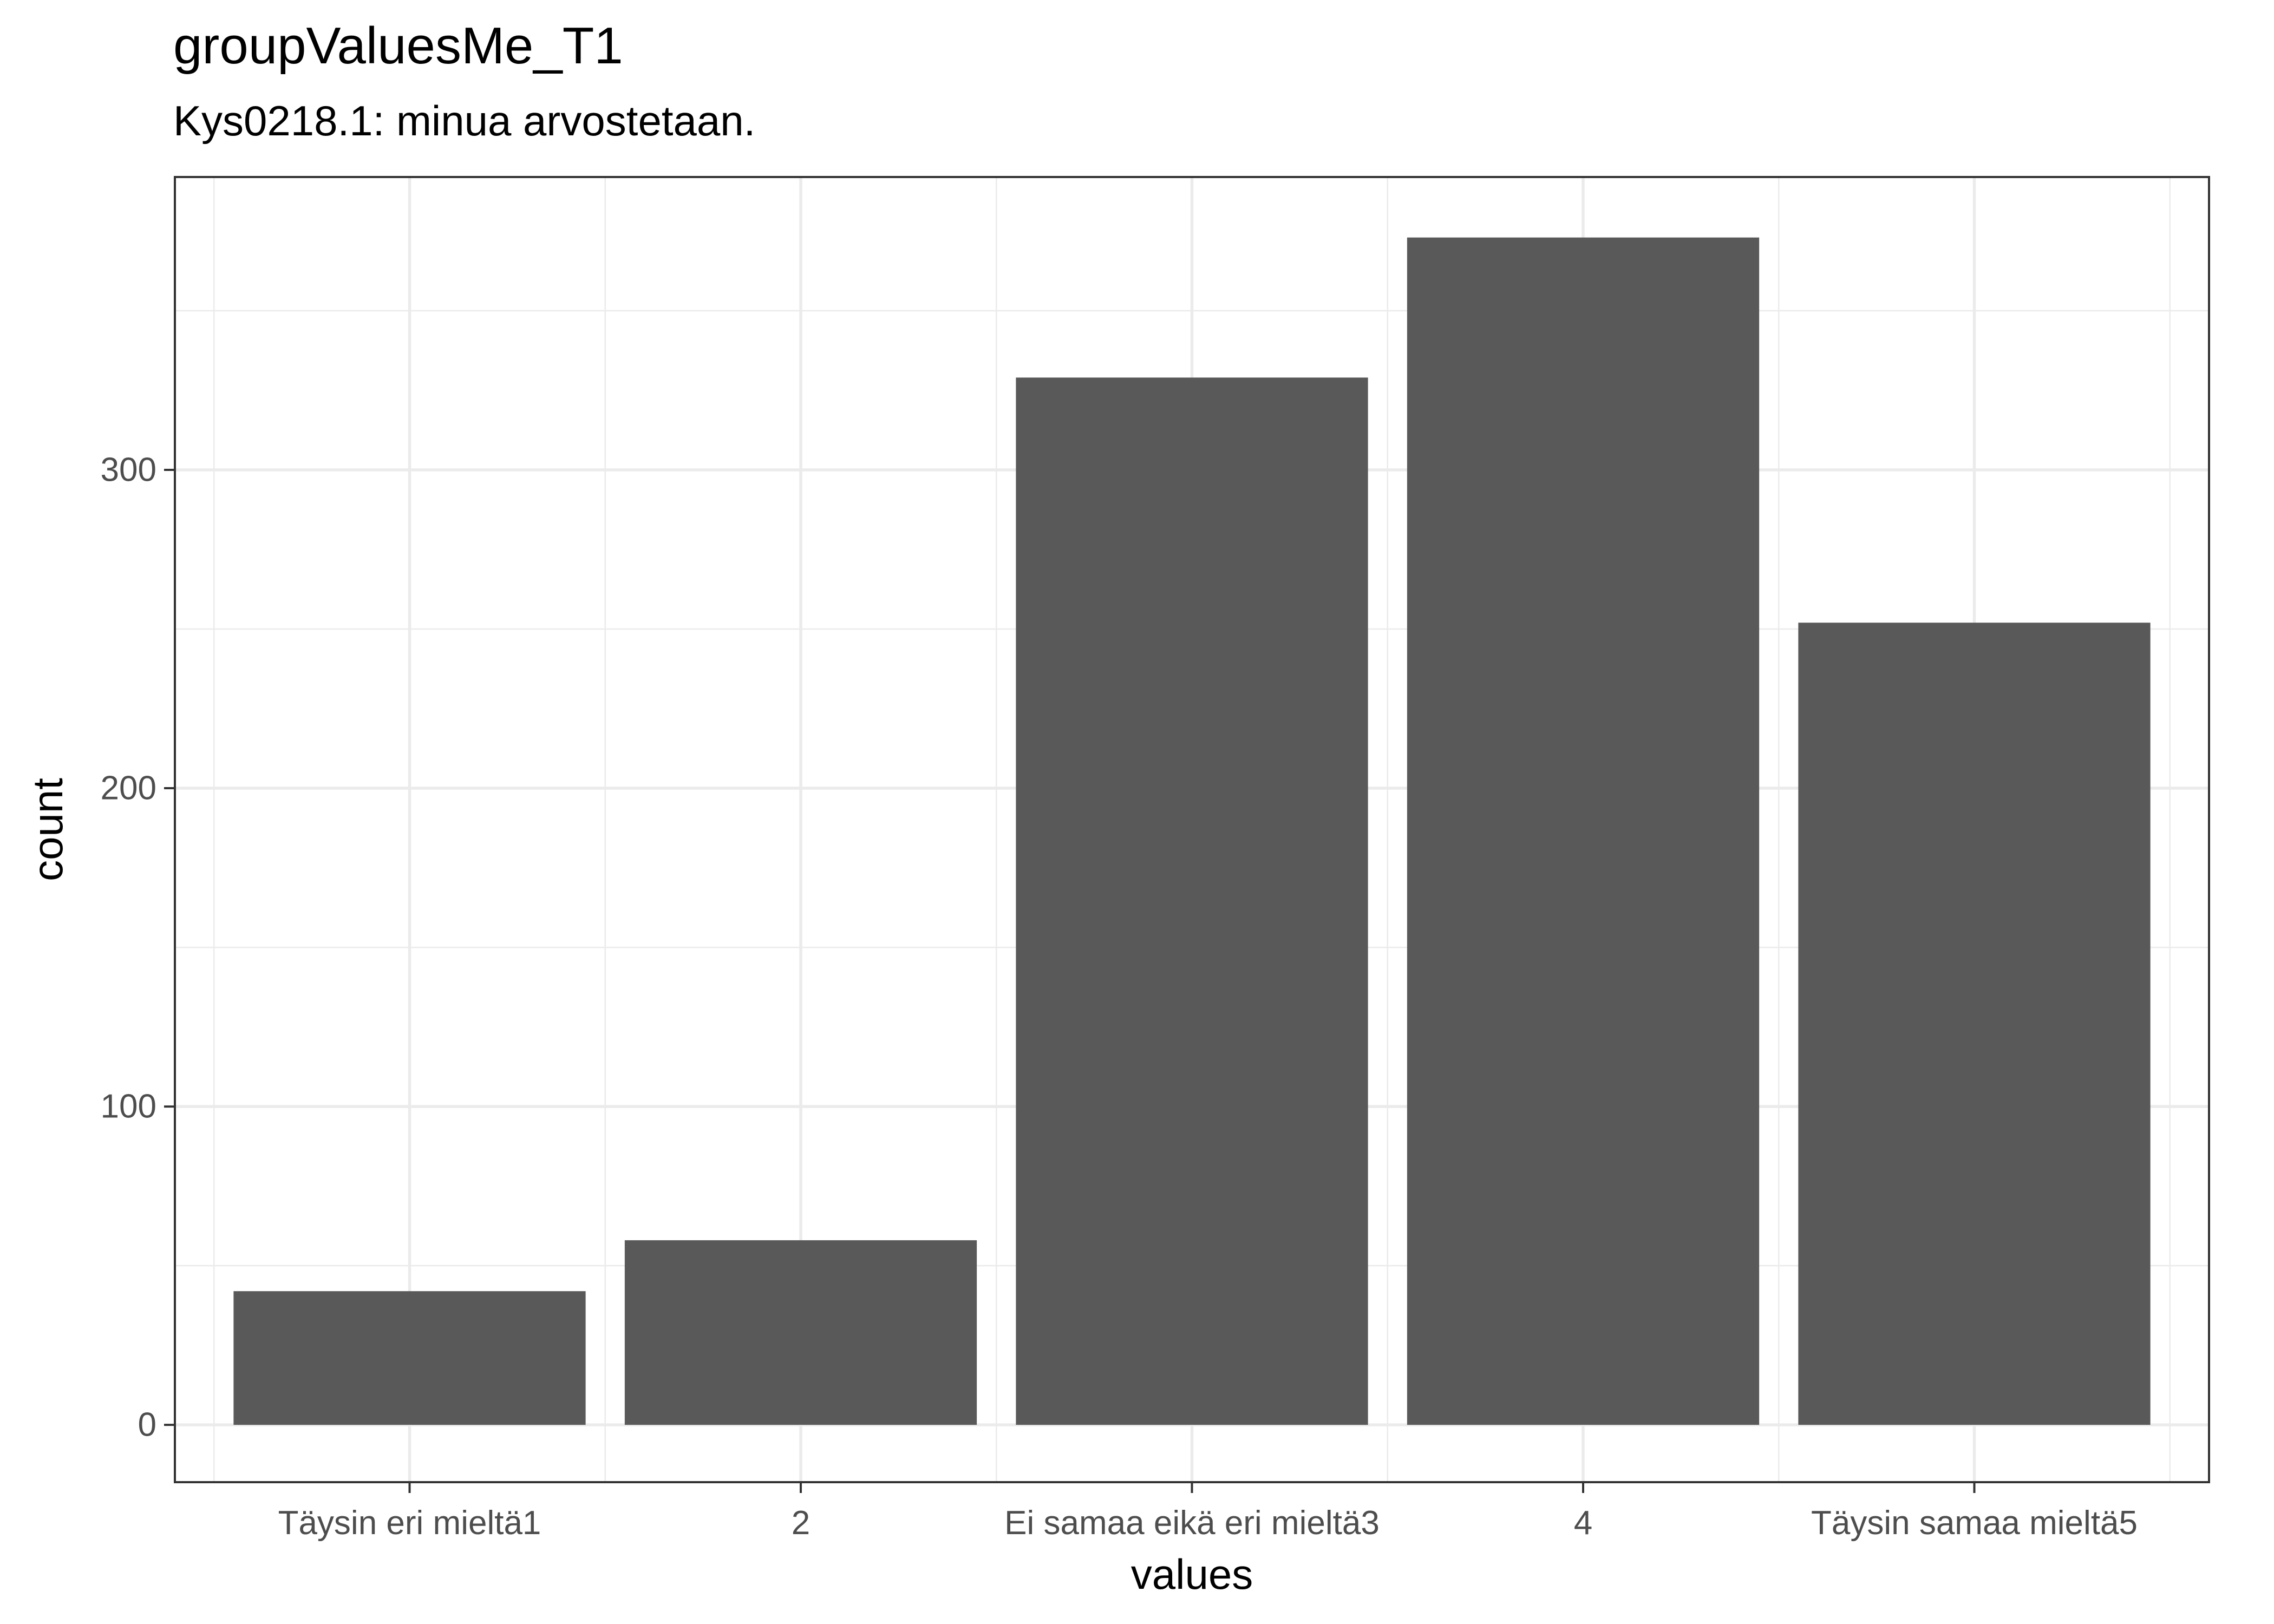 The image size is (2274, 1624). What do you see at coordinates (1975, 1523) in the screenshot?
I see `x-tick-label: Täysin samaa mieltä5` at bounding box center [1975, 1523].